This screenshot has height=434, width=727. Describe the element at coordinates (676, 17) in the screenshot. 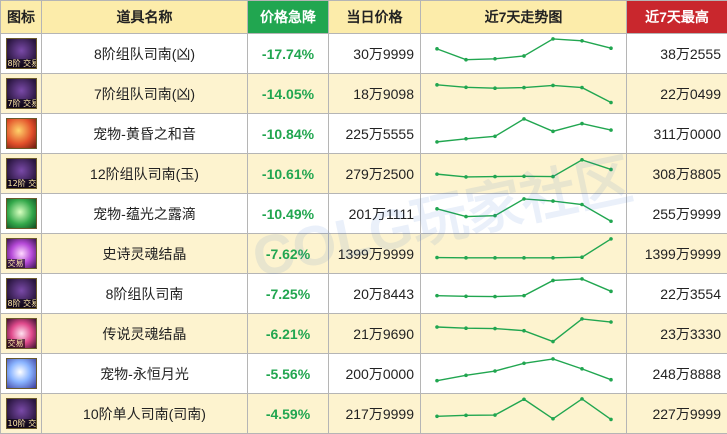

I see `header-max: 近7天最高` at that location.